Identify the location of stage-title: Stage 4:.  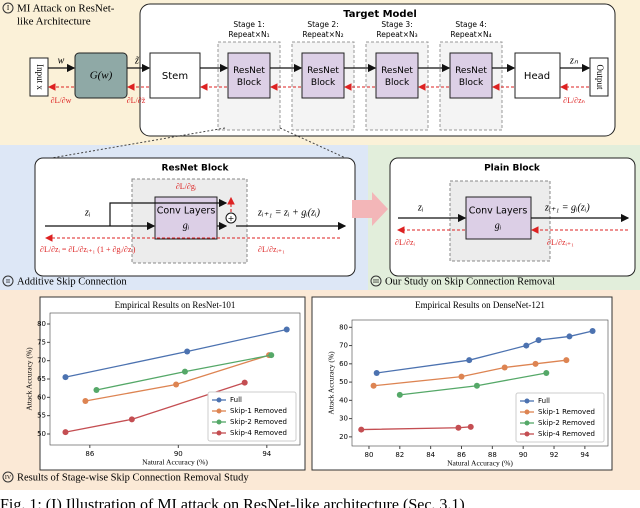
(470, 24).